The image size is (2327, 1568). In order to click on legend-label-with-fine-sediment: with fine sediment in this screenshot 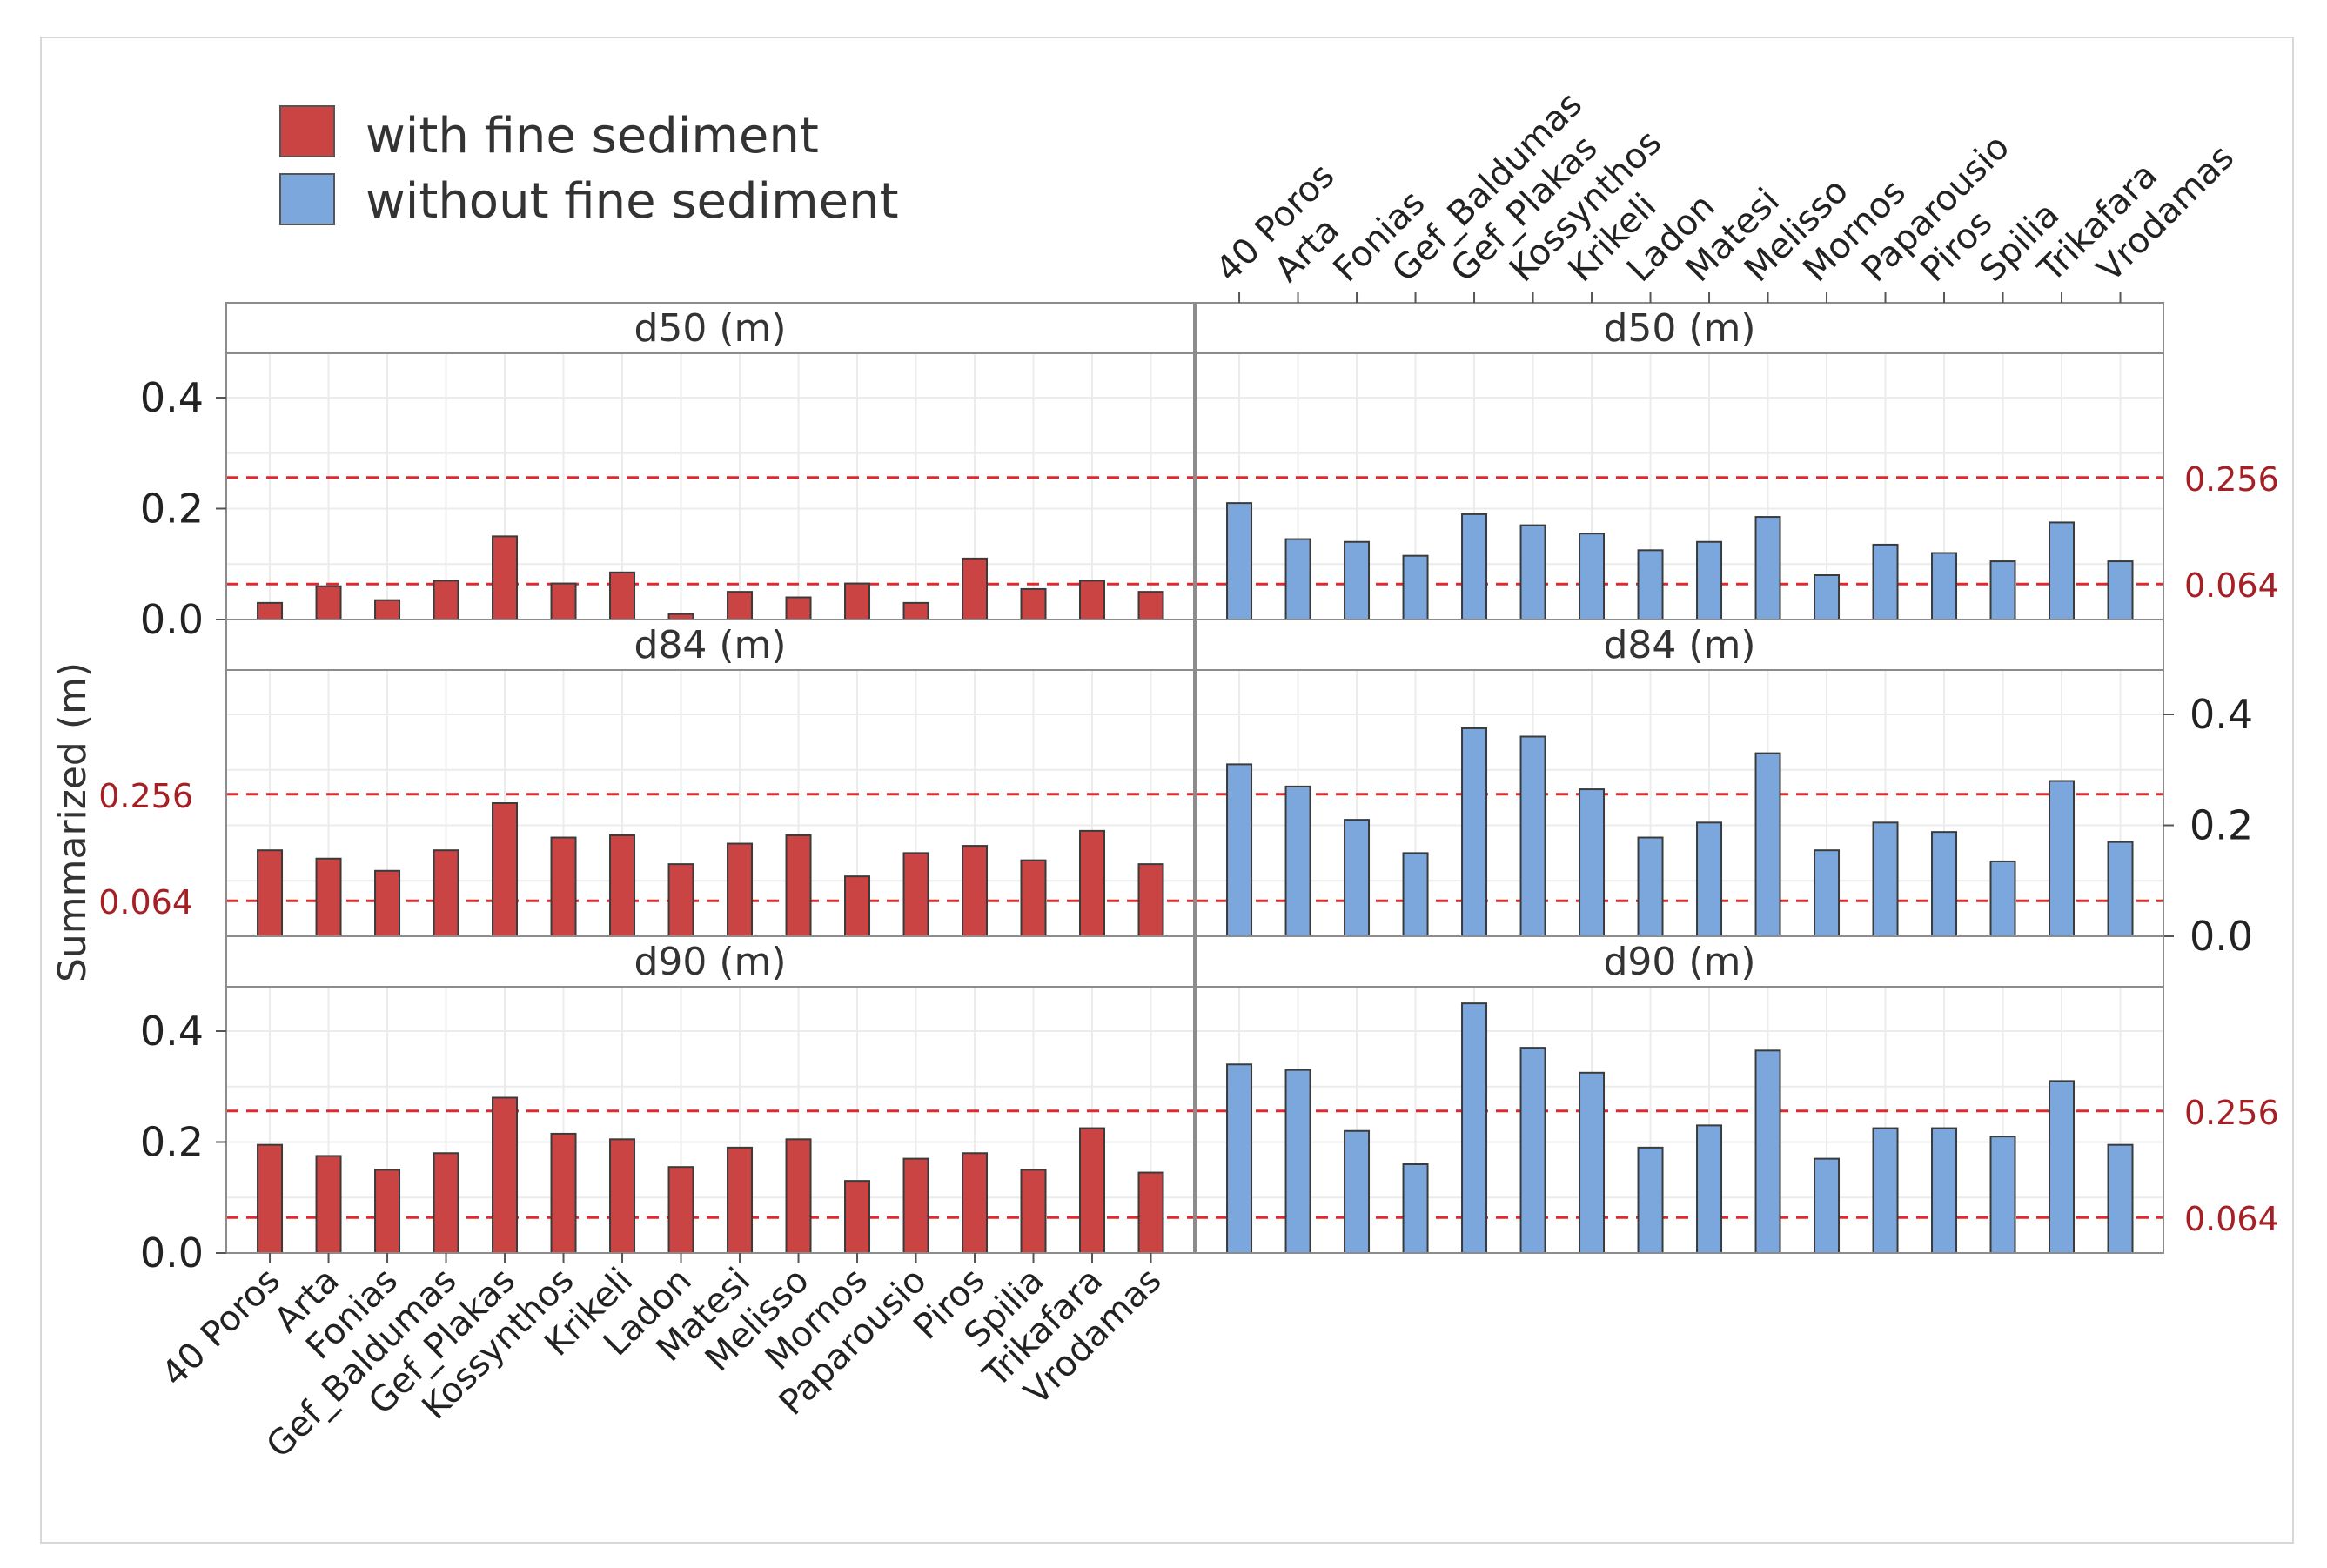, I will do `click(592, 136)`.